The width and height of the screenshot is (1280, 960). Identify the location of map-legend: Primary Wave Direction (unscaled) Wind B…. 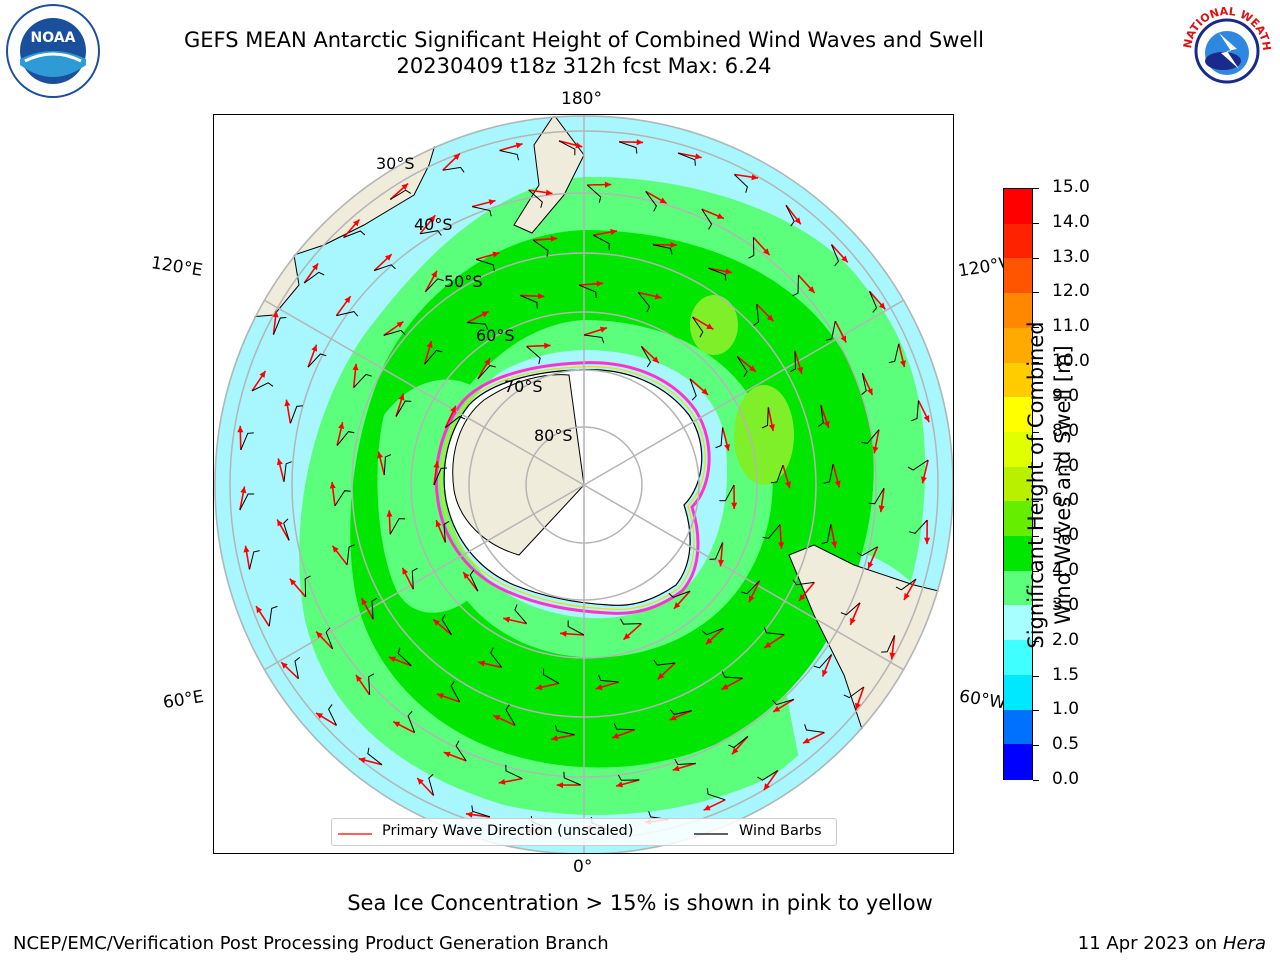
(584, 832).